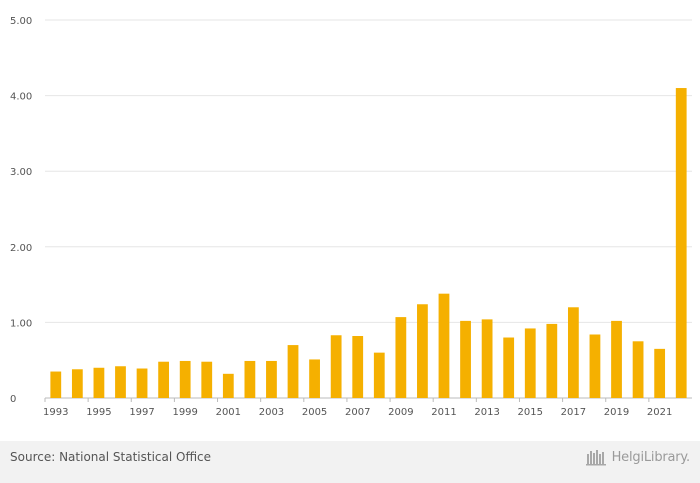 The width and height of the screenshot is (700, 483). What do you see at coordinates (659, 412) in the screenshot?
I see `x-tick-label: 2021` at bounding box center [659, 412].